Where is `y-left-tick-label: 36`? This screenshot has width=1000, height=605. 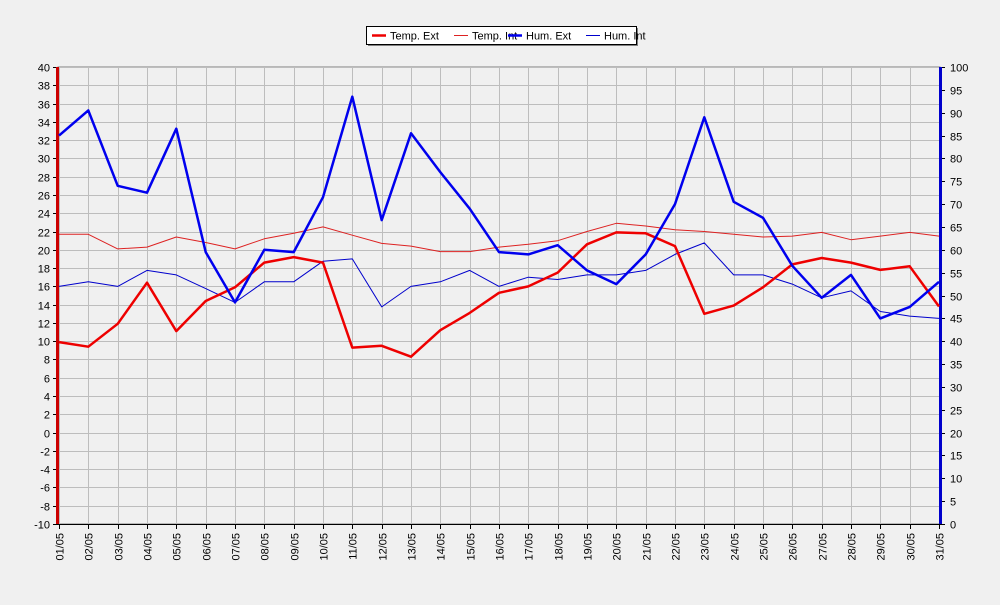 y-left-tick-label: 36 is located at coordinates (44, 106).